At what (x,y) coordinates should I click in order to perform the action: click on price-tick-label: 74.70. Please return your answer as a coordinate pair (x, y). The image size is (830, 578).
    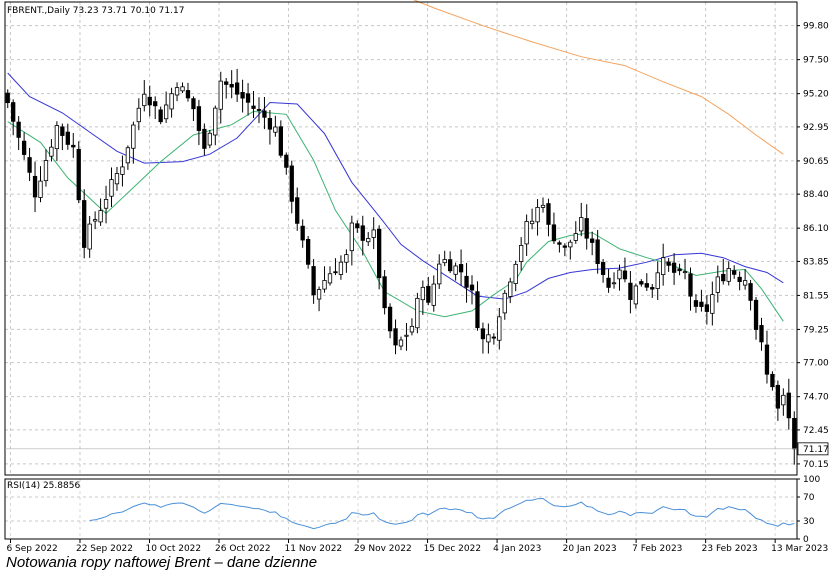
    Looking at the image, I should click on (816, 398).